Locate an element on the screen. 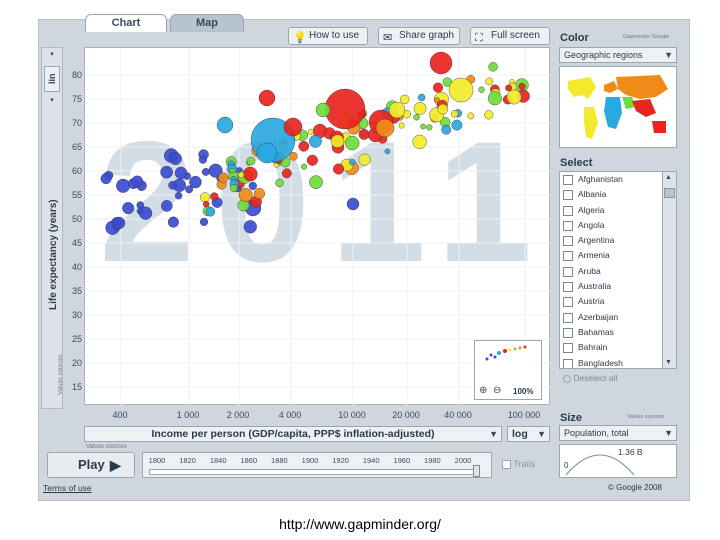 The width and height of the screenshot is (720, 540). zoom-out-icon: ⊖ is located at coordinates (497, 390).